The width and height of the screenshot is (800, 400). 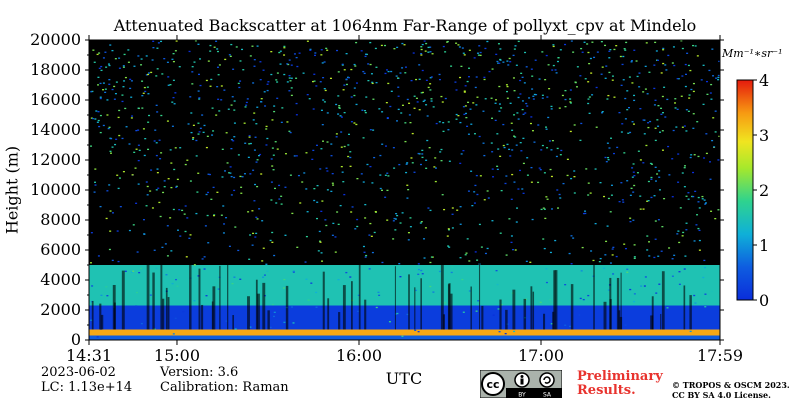 What do you see at coordinates (87, 387) in the screenshot?
I see `lc-text: LC: 1.13e+14` at bounding box center [87, 387].